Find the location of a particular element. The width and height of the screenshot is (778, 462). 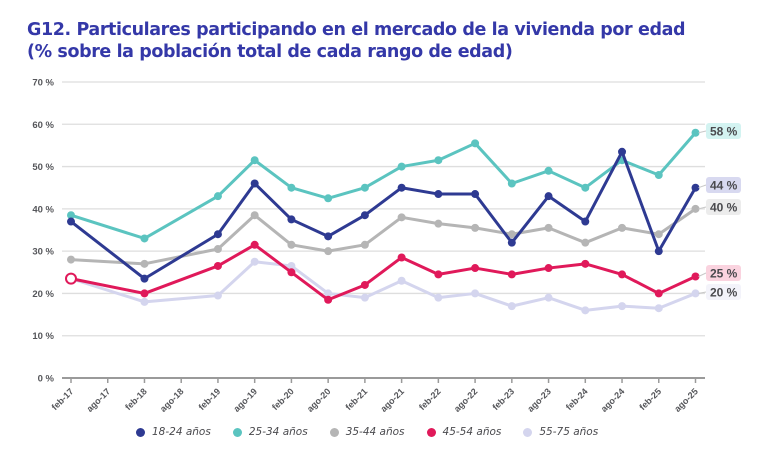

x-tick-label: feb-19 is located at coordinates (210, 399).